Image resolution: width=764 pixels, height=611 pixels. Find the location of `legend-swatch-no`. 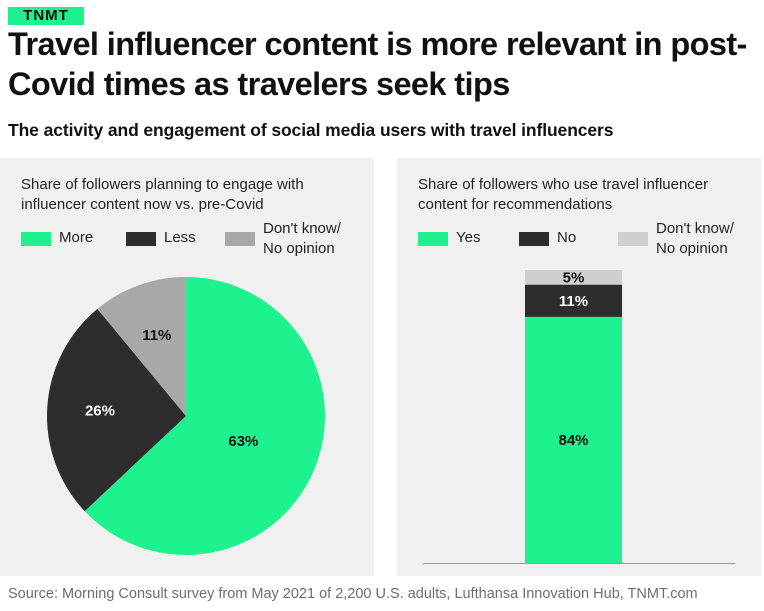

legend-swatch-no is located at coordinates (534, 239).